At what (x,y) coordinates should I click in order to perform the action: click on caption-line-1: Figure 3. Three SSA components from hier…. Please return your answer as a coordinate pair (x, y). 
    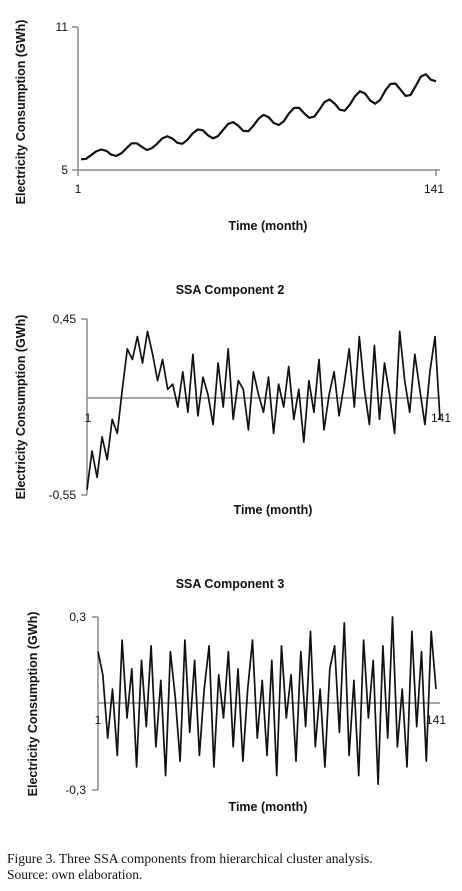
    Looking at the image, I should click on (190, 858).